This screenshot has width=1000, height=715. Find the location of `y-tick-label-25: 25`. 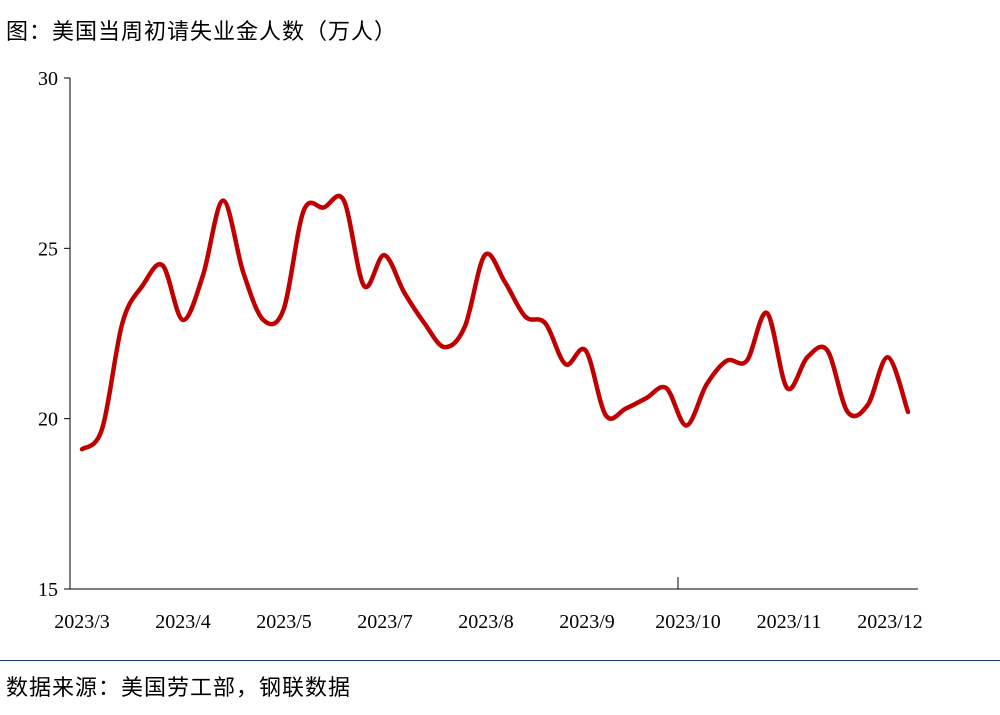

y-tick-label-25: 25 is located at coordinates (48, 249).